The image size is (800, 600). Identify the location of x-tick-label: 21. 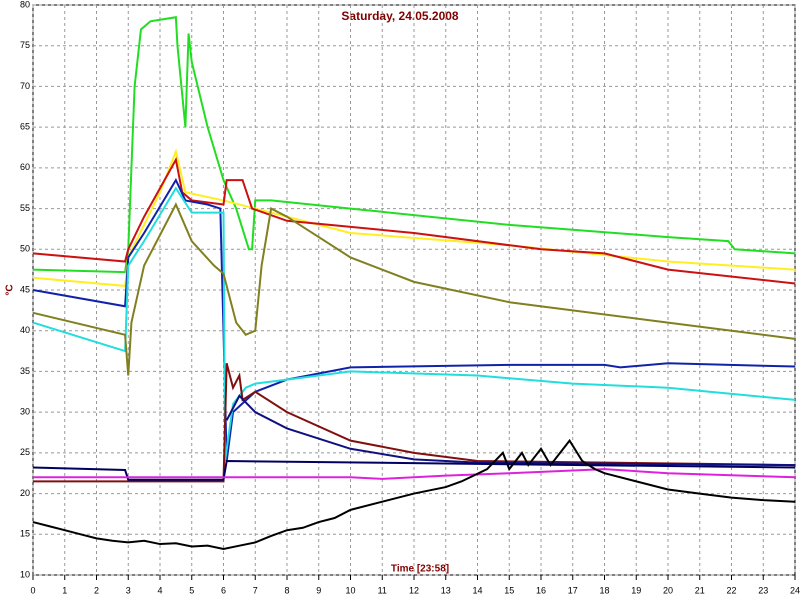
(700, 590).